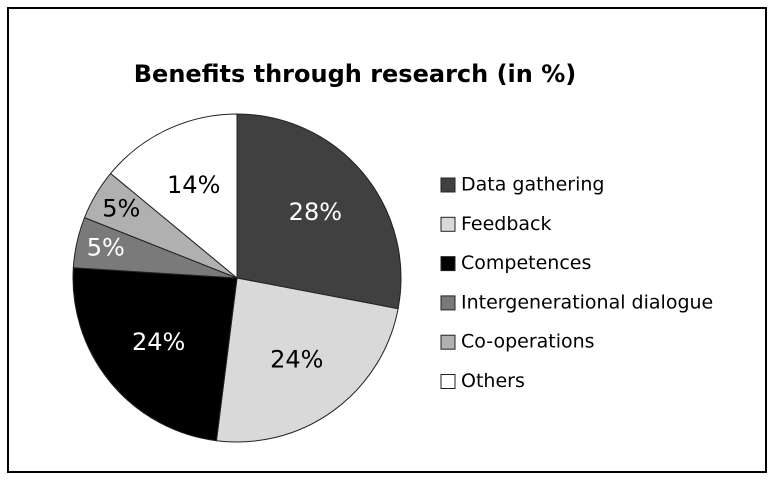 The width and height of the screenshot is (775, 480). I want to click on chart-title: Benefits through research (in %), so click(355, 74).